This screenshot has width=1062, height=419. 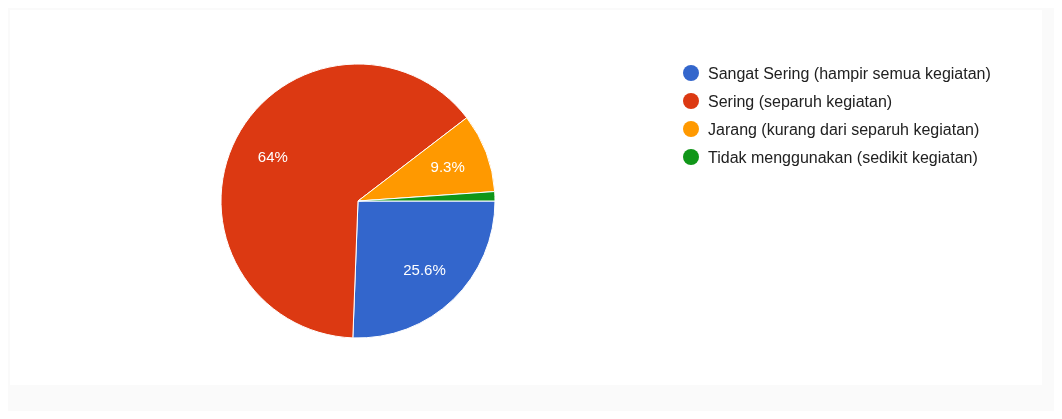 I want to click on data-label: 25.6%, so click(x=424, y=270).